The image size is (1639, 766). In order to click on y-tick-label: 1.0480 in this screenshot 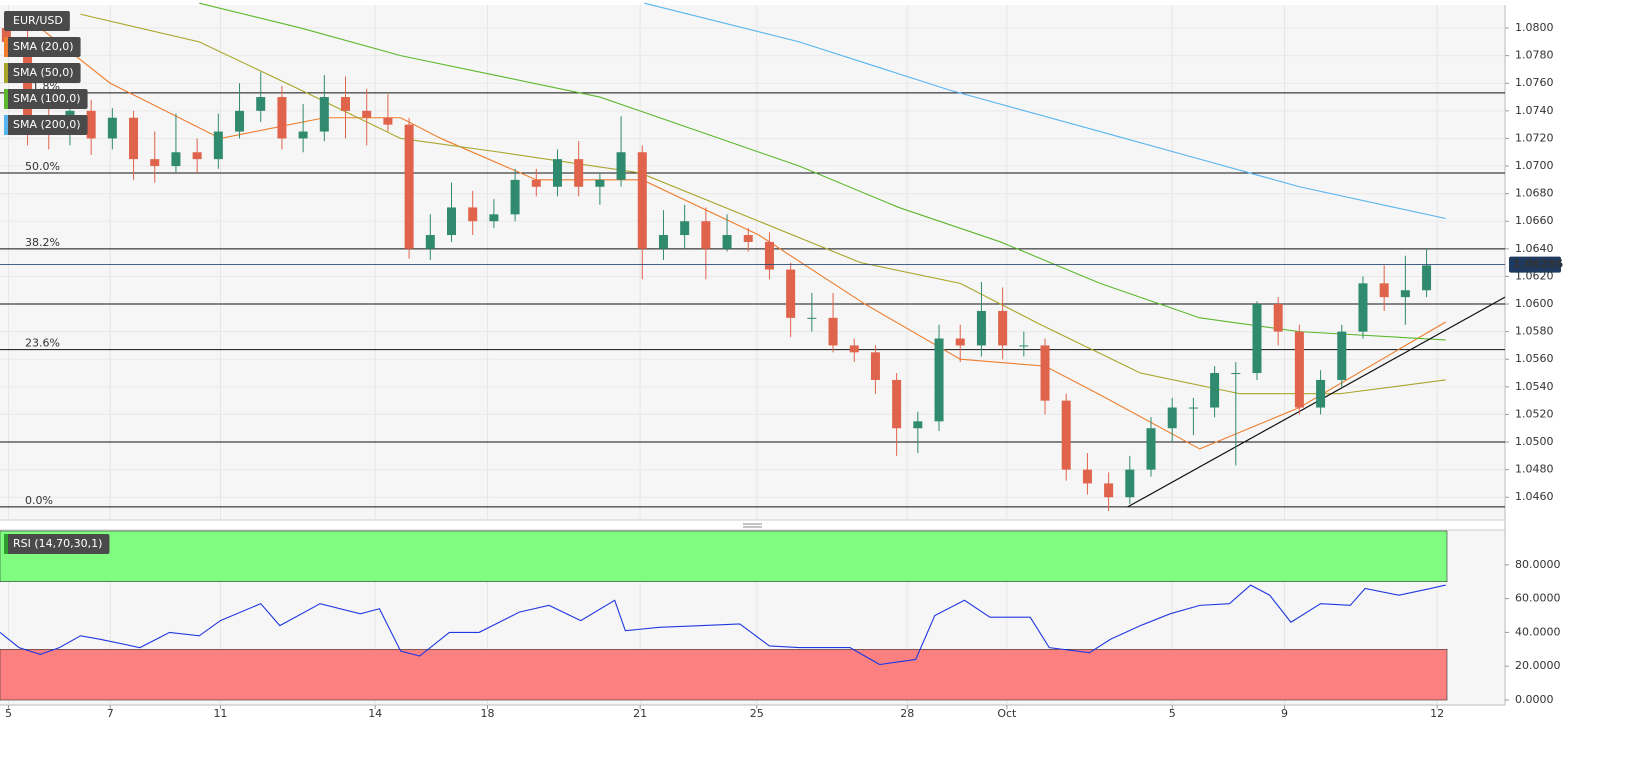, I will do `click(1534, 469)`.